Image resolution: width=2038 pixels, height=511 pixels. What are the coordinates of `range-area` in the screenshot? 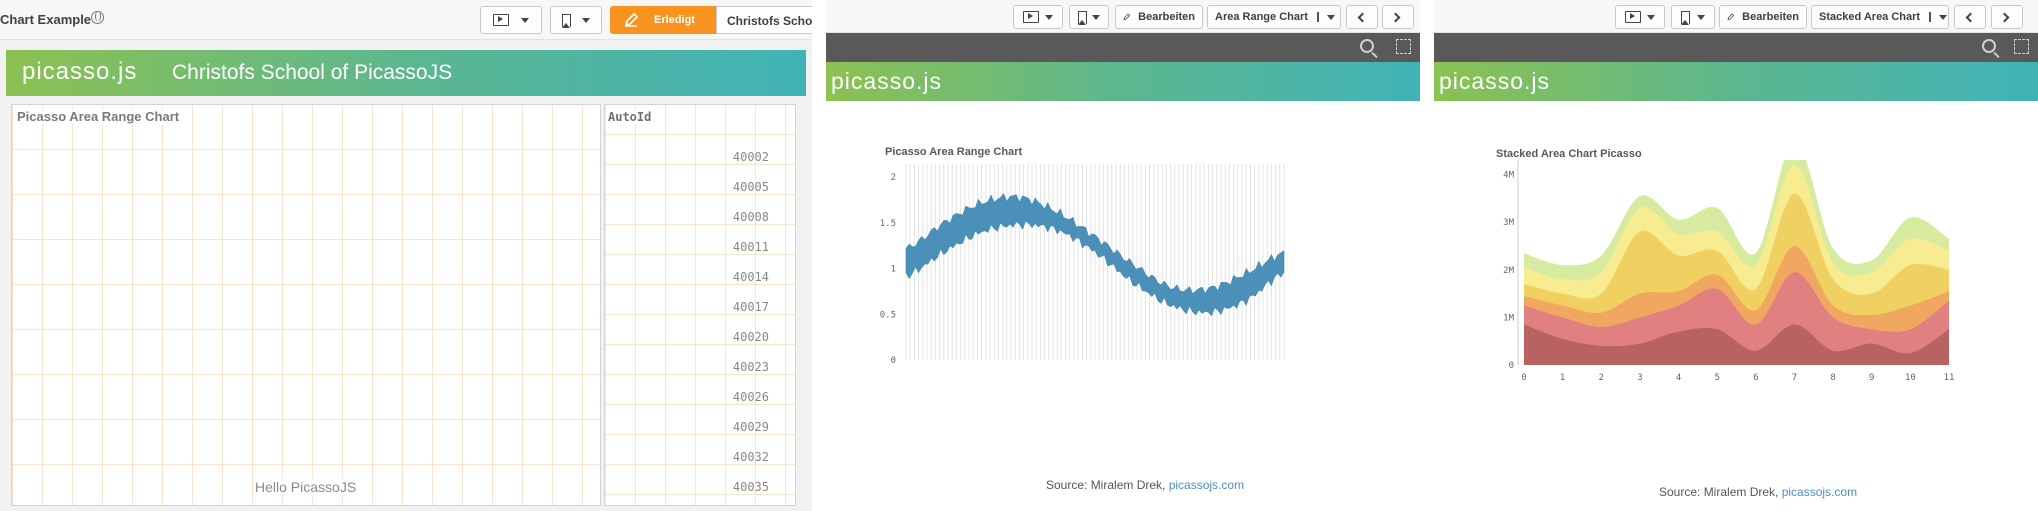 It's located at (1095, 255).